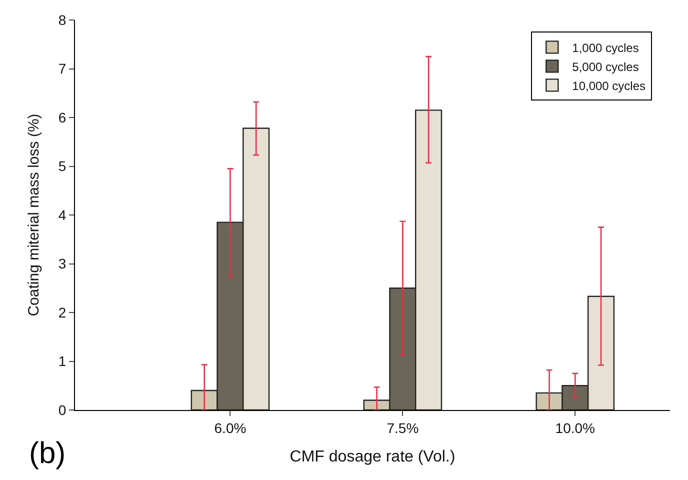  I want to click on y-axis-title: Coating miterial mass loss (%), so click(34, 215).